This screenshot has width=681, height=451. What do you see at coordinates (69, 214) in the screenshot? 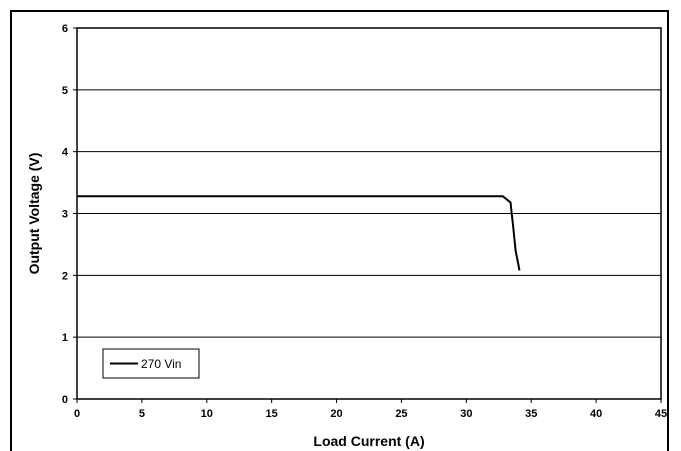
I see `y-axis-ticks: 0 1 2 3 4 5 6` at bounding box center [69, 214].